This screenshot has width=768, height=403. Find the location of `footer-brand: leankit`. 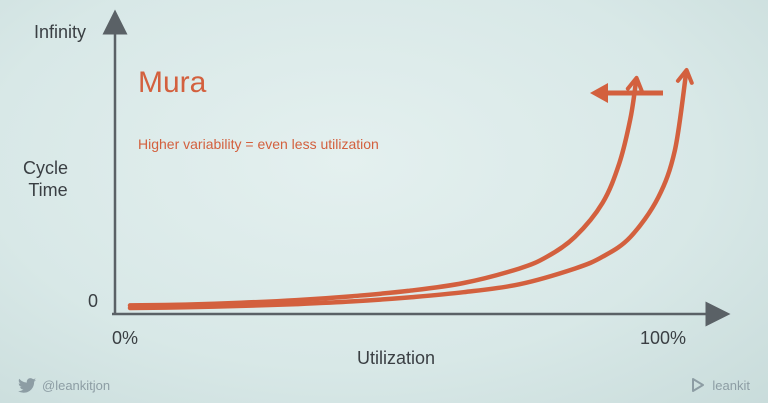

footer-brand: leankit is located at coordinates (720, 385).